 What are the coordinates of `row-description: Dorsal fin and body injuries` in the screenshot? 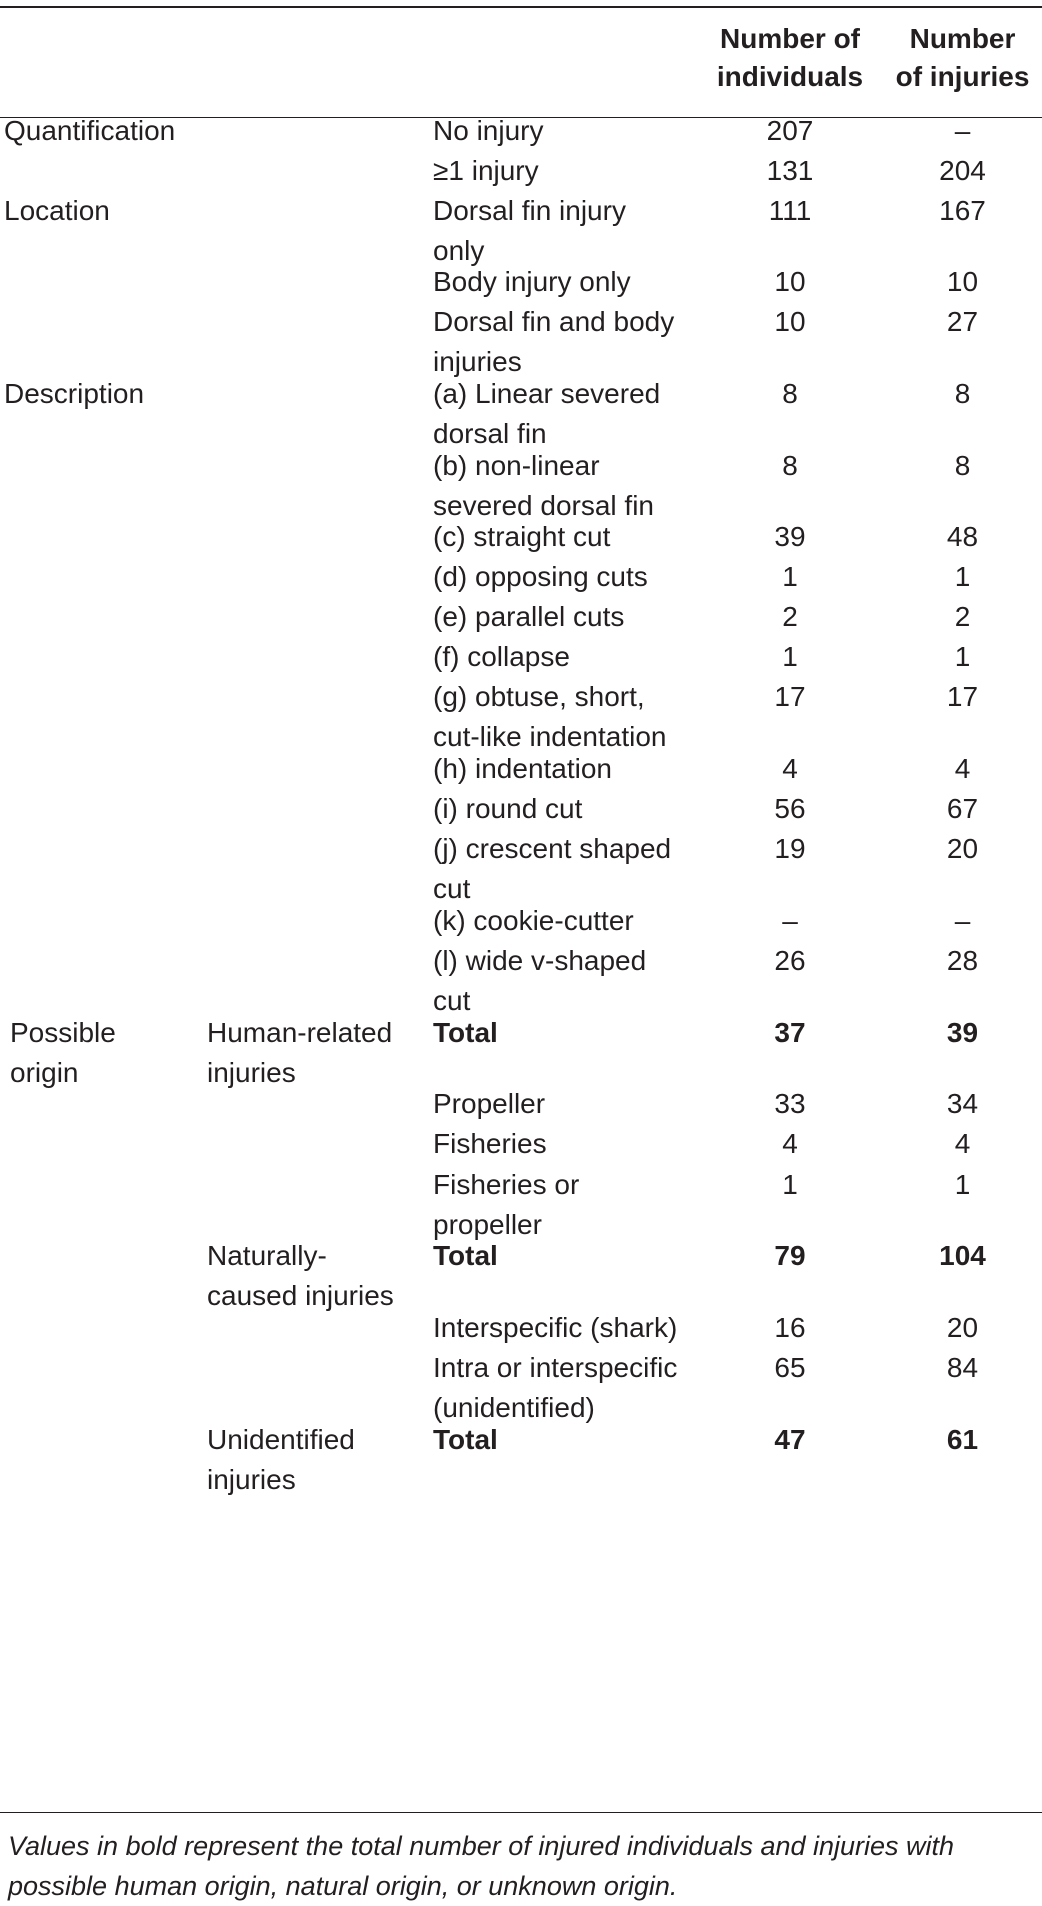 It's located at (554, 341).